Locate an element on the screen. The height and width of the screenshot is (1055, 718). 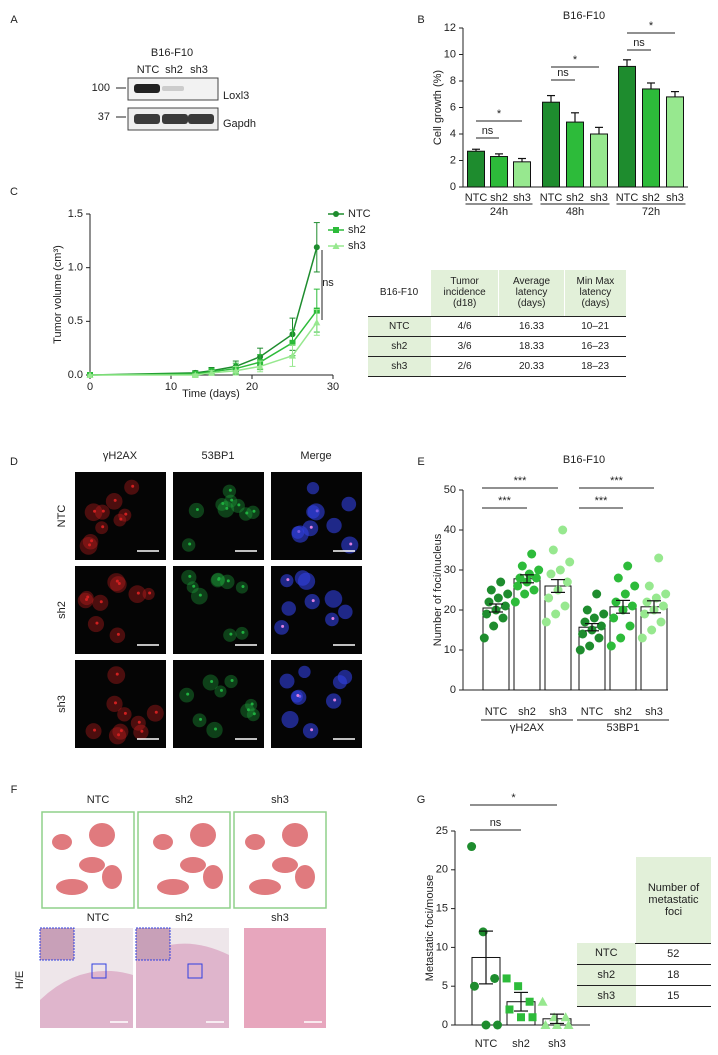
y-tick-label: 0 is located at coordinates (453, 187).